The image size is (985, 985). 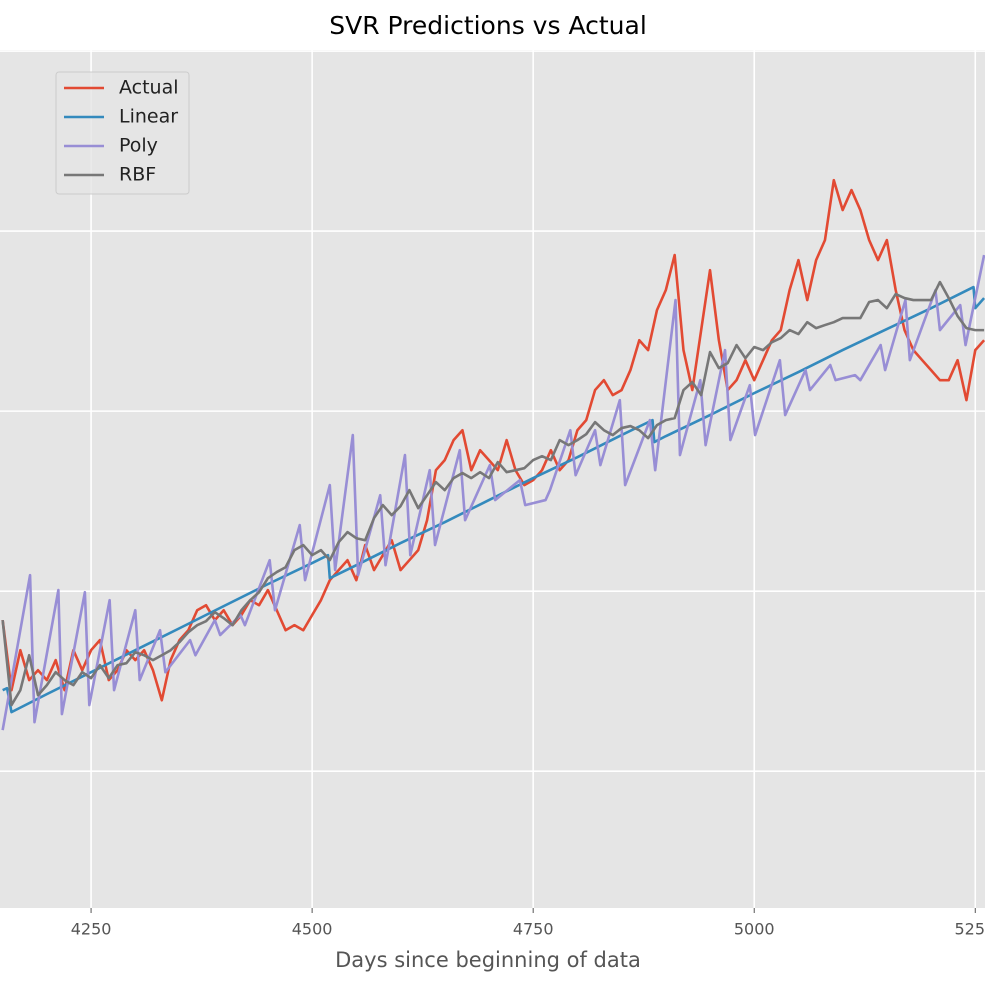 What do you see at coordinates (138, 146) in the screenshot?
I see `legend-label: Poly` at bounding box center [138, 146].